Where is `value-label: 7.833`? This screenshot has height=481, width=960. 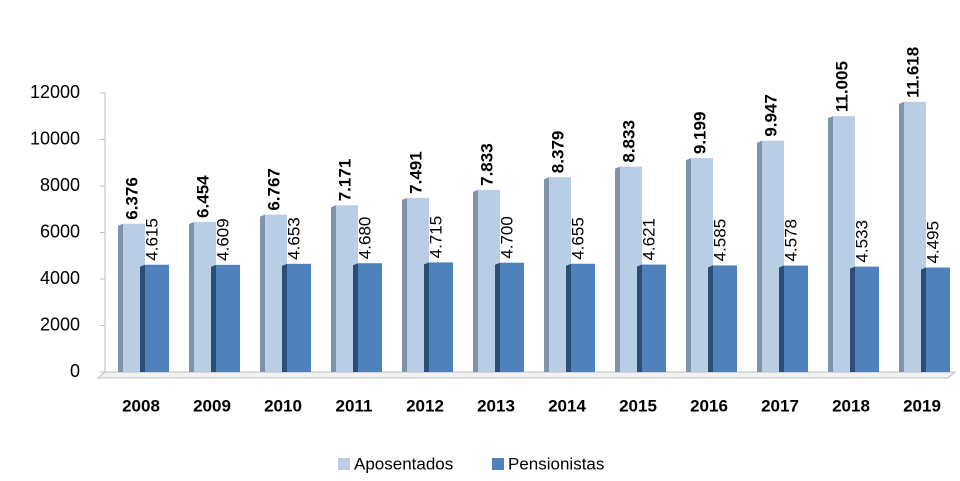 value-label: 7.833 is located at coordinates (486, 164).